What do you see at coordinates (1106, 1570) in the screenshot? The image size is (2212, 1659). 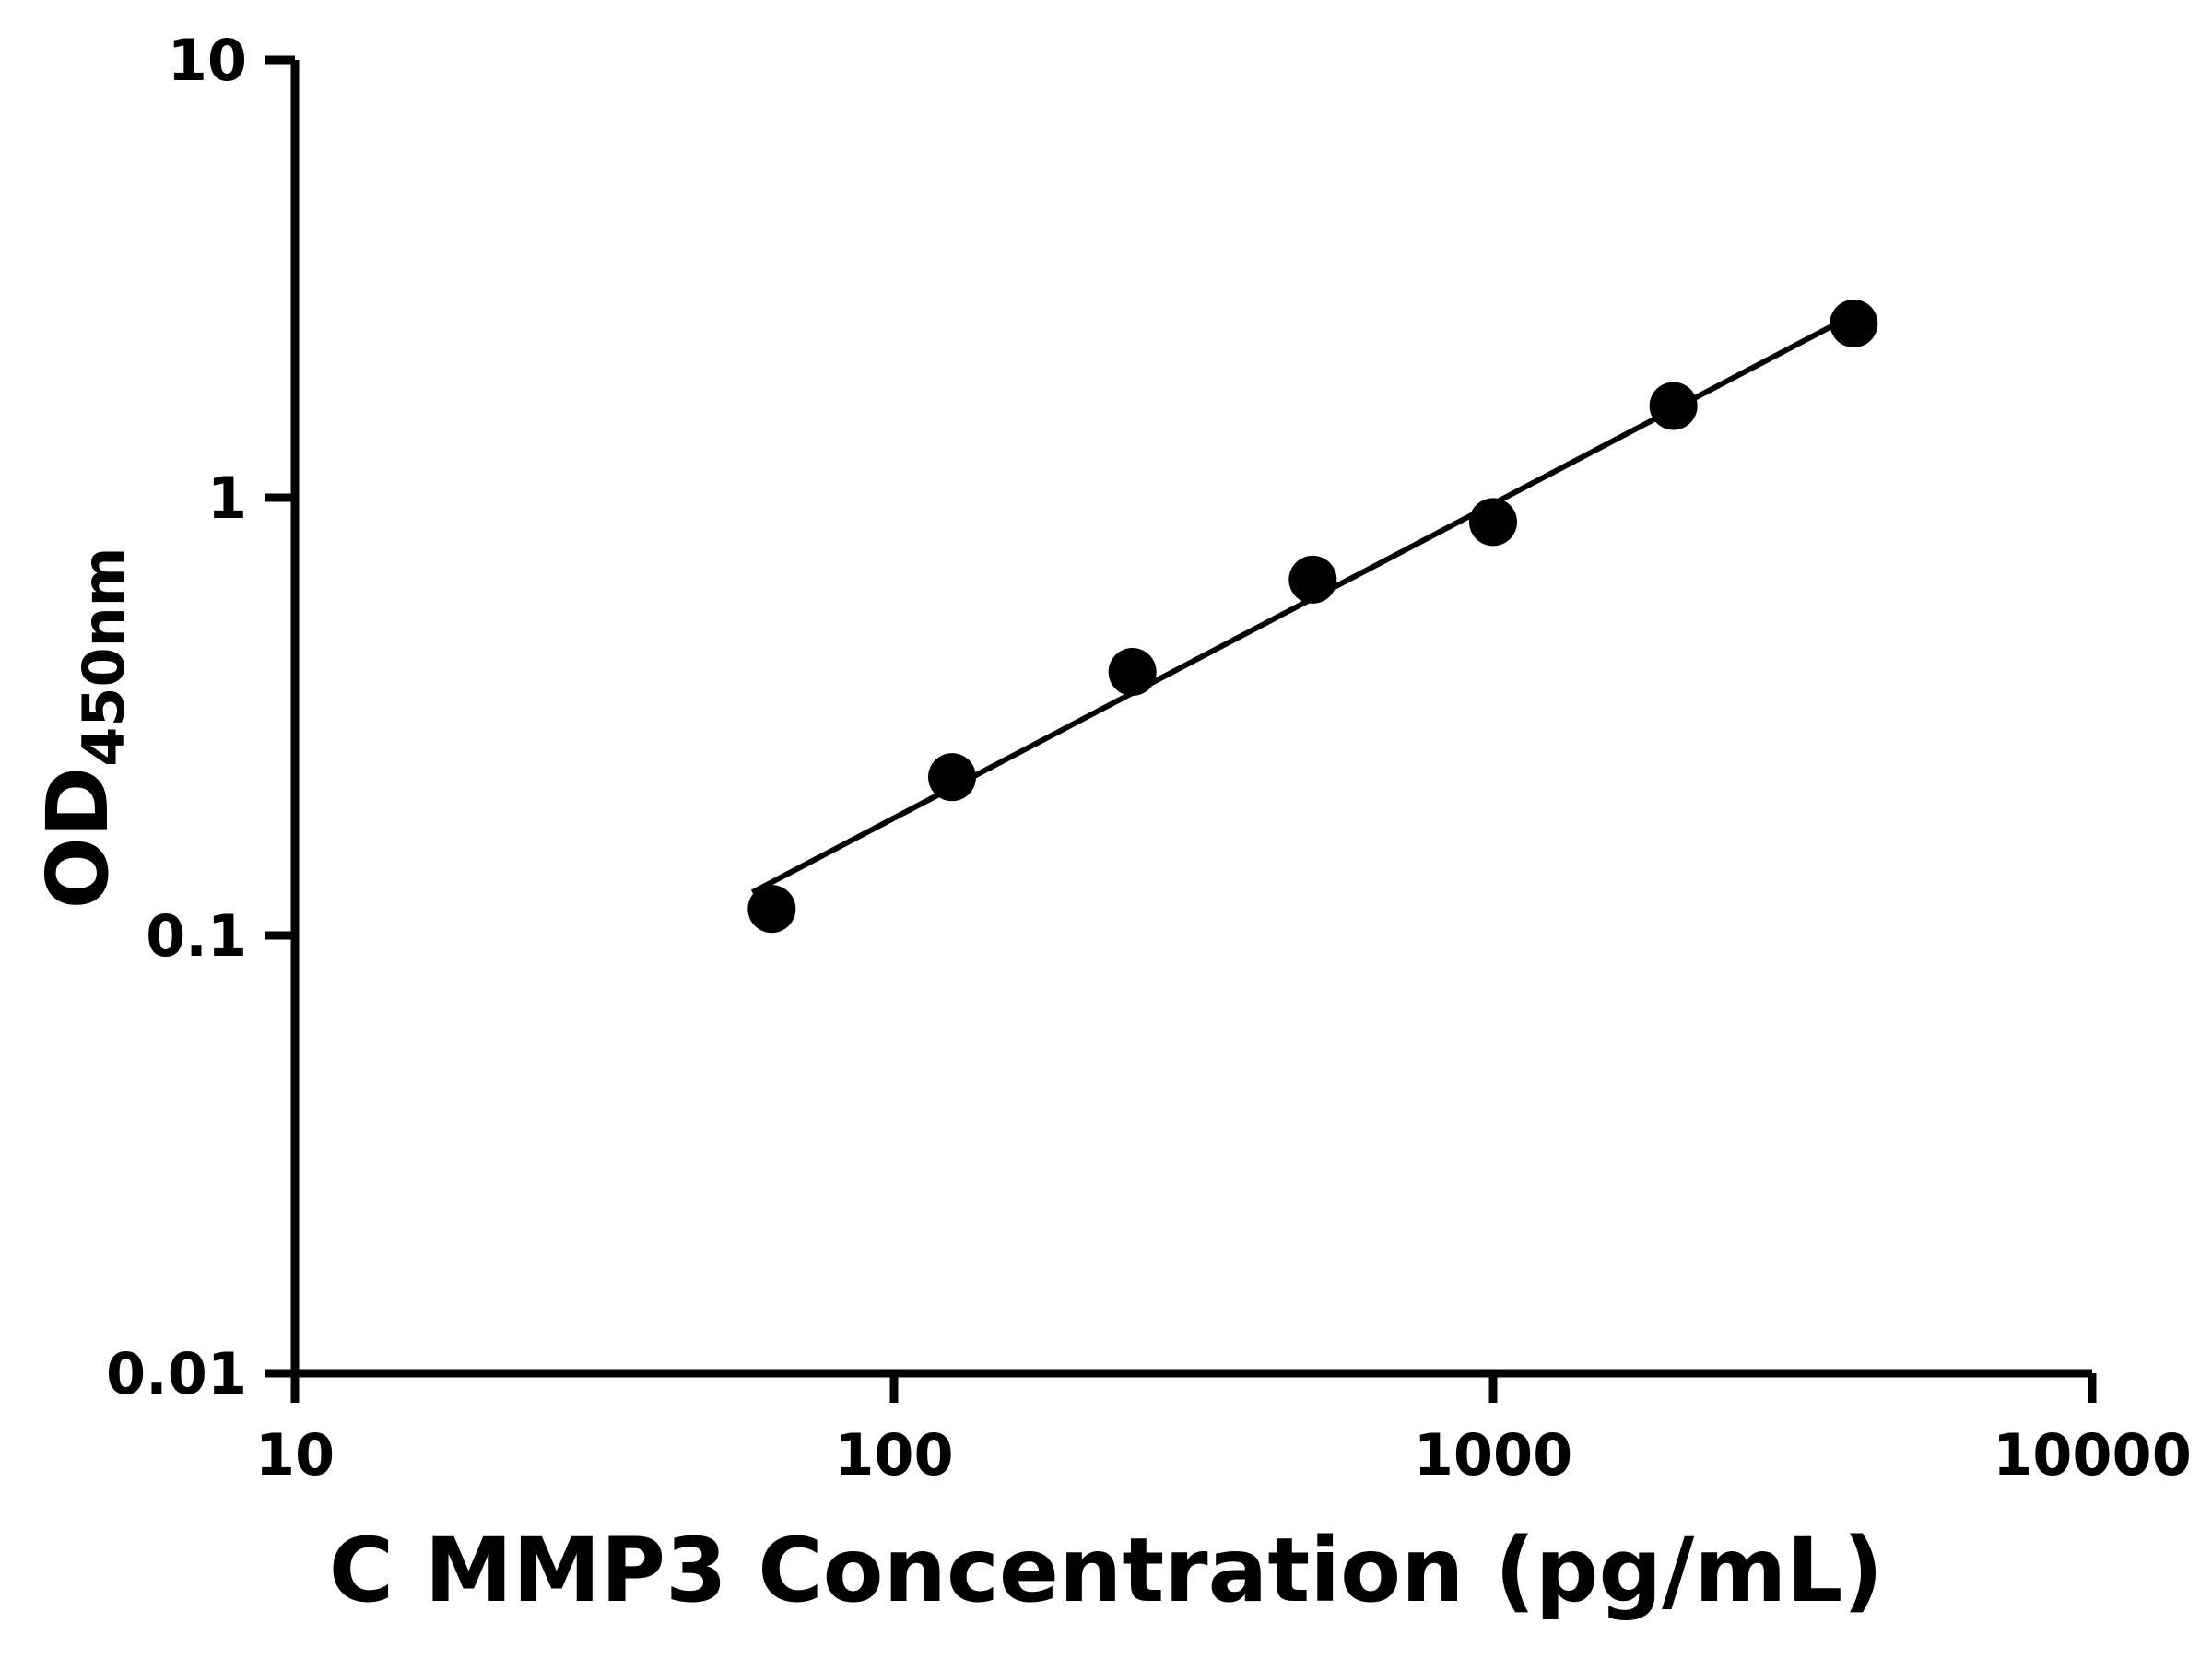 I see `x-axis-title: C MMP3 Concentration (pg/mL)` at bounding box center [1106, 1570].